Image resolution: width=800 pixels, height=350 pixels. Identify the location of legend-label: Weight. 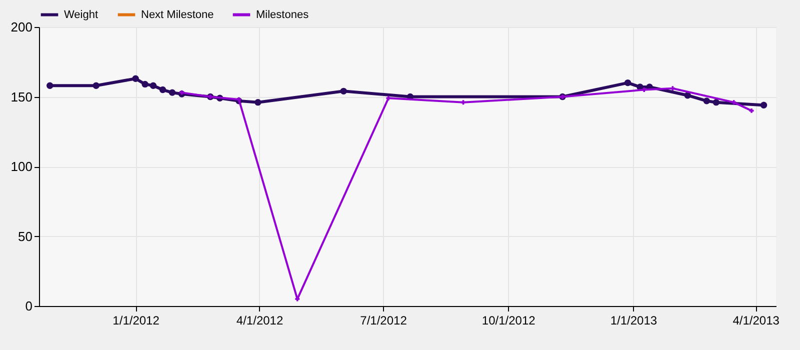
(81, 14).